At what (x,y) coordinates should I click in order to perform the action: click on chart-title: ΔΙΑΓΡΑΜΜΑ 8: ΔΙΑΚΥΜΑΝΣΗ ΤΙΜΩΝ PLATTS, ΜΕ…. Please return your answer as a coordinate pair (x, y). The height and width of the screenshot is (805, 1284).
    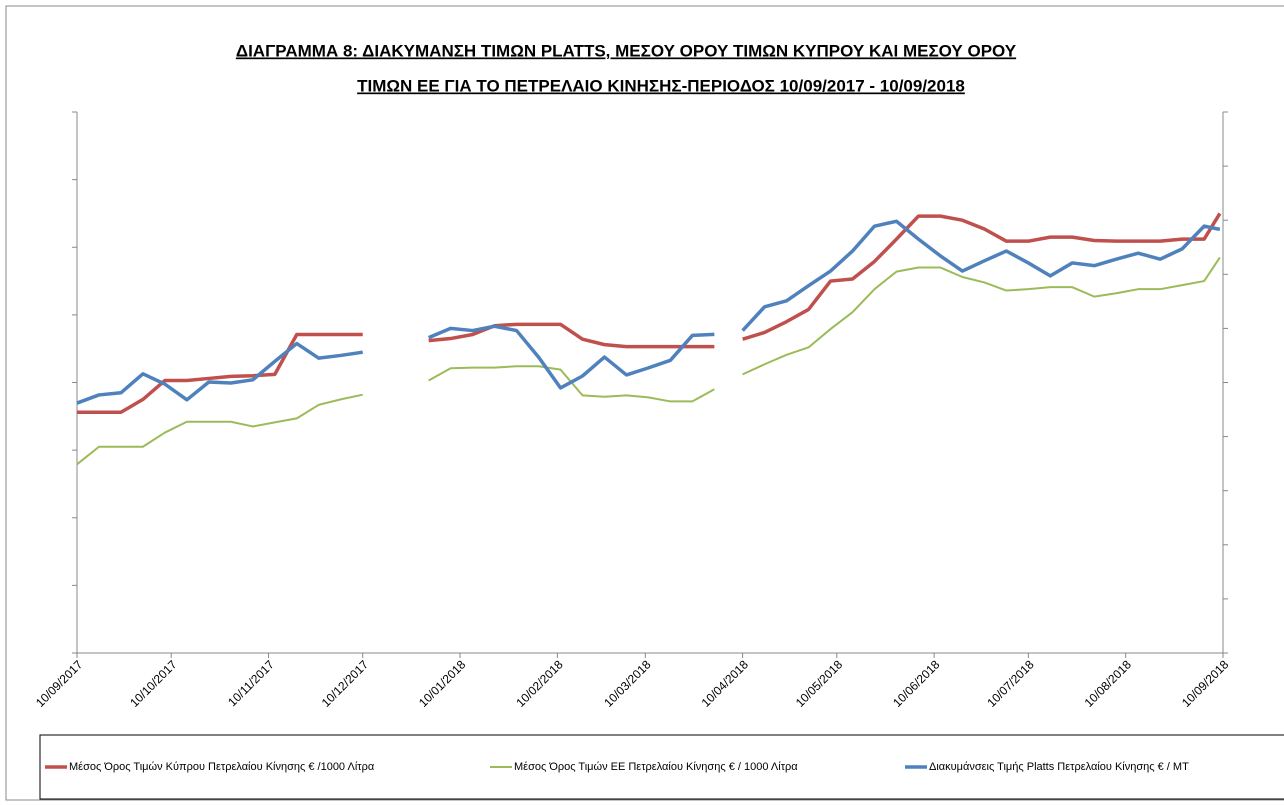
    Looking at the image, I should click on (626, 50).